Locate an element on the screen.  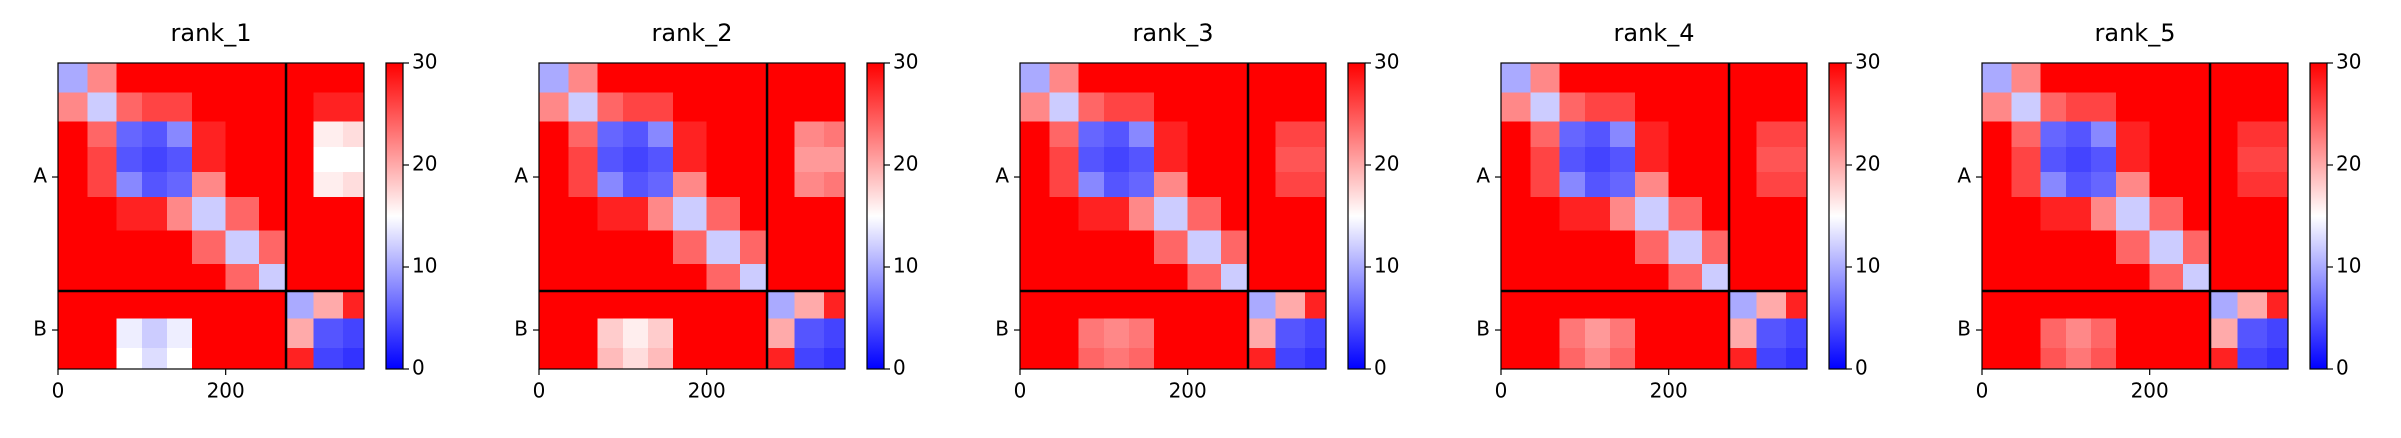
colorbar-tick-label: 0 is located at coordinates (2342, 368).